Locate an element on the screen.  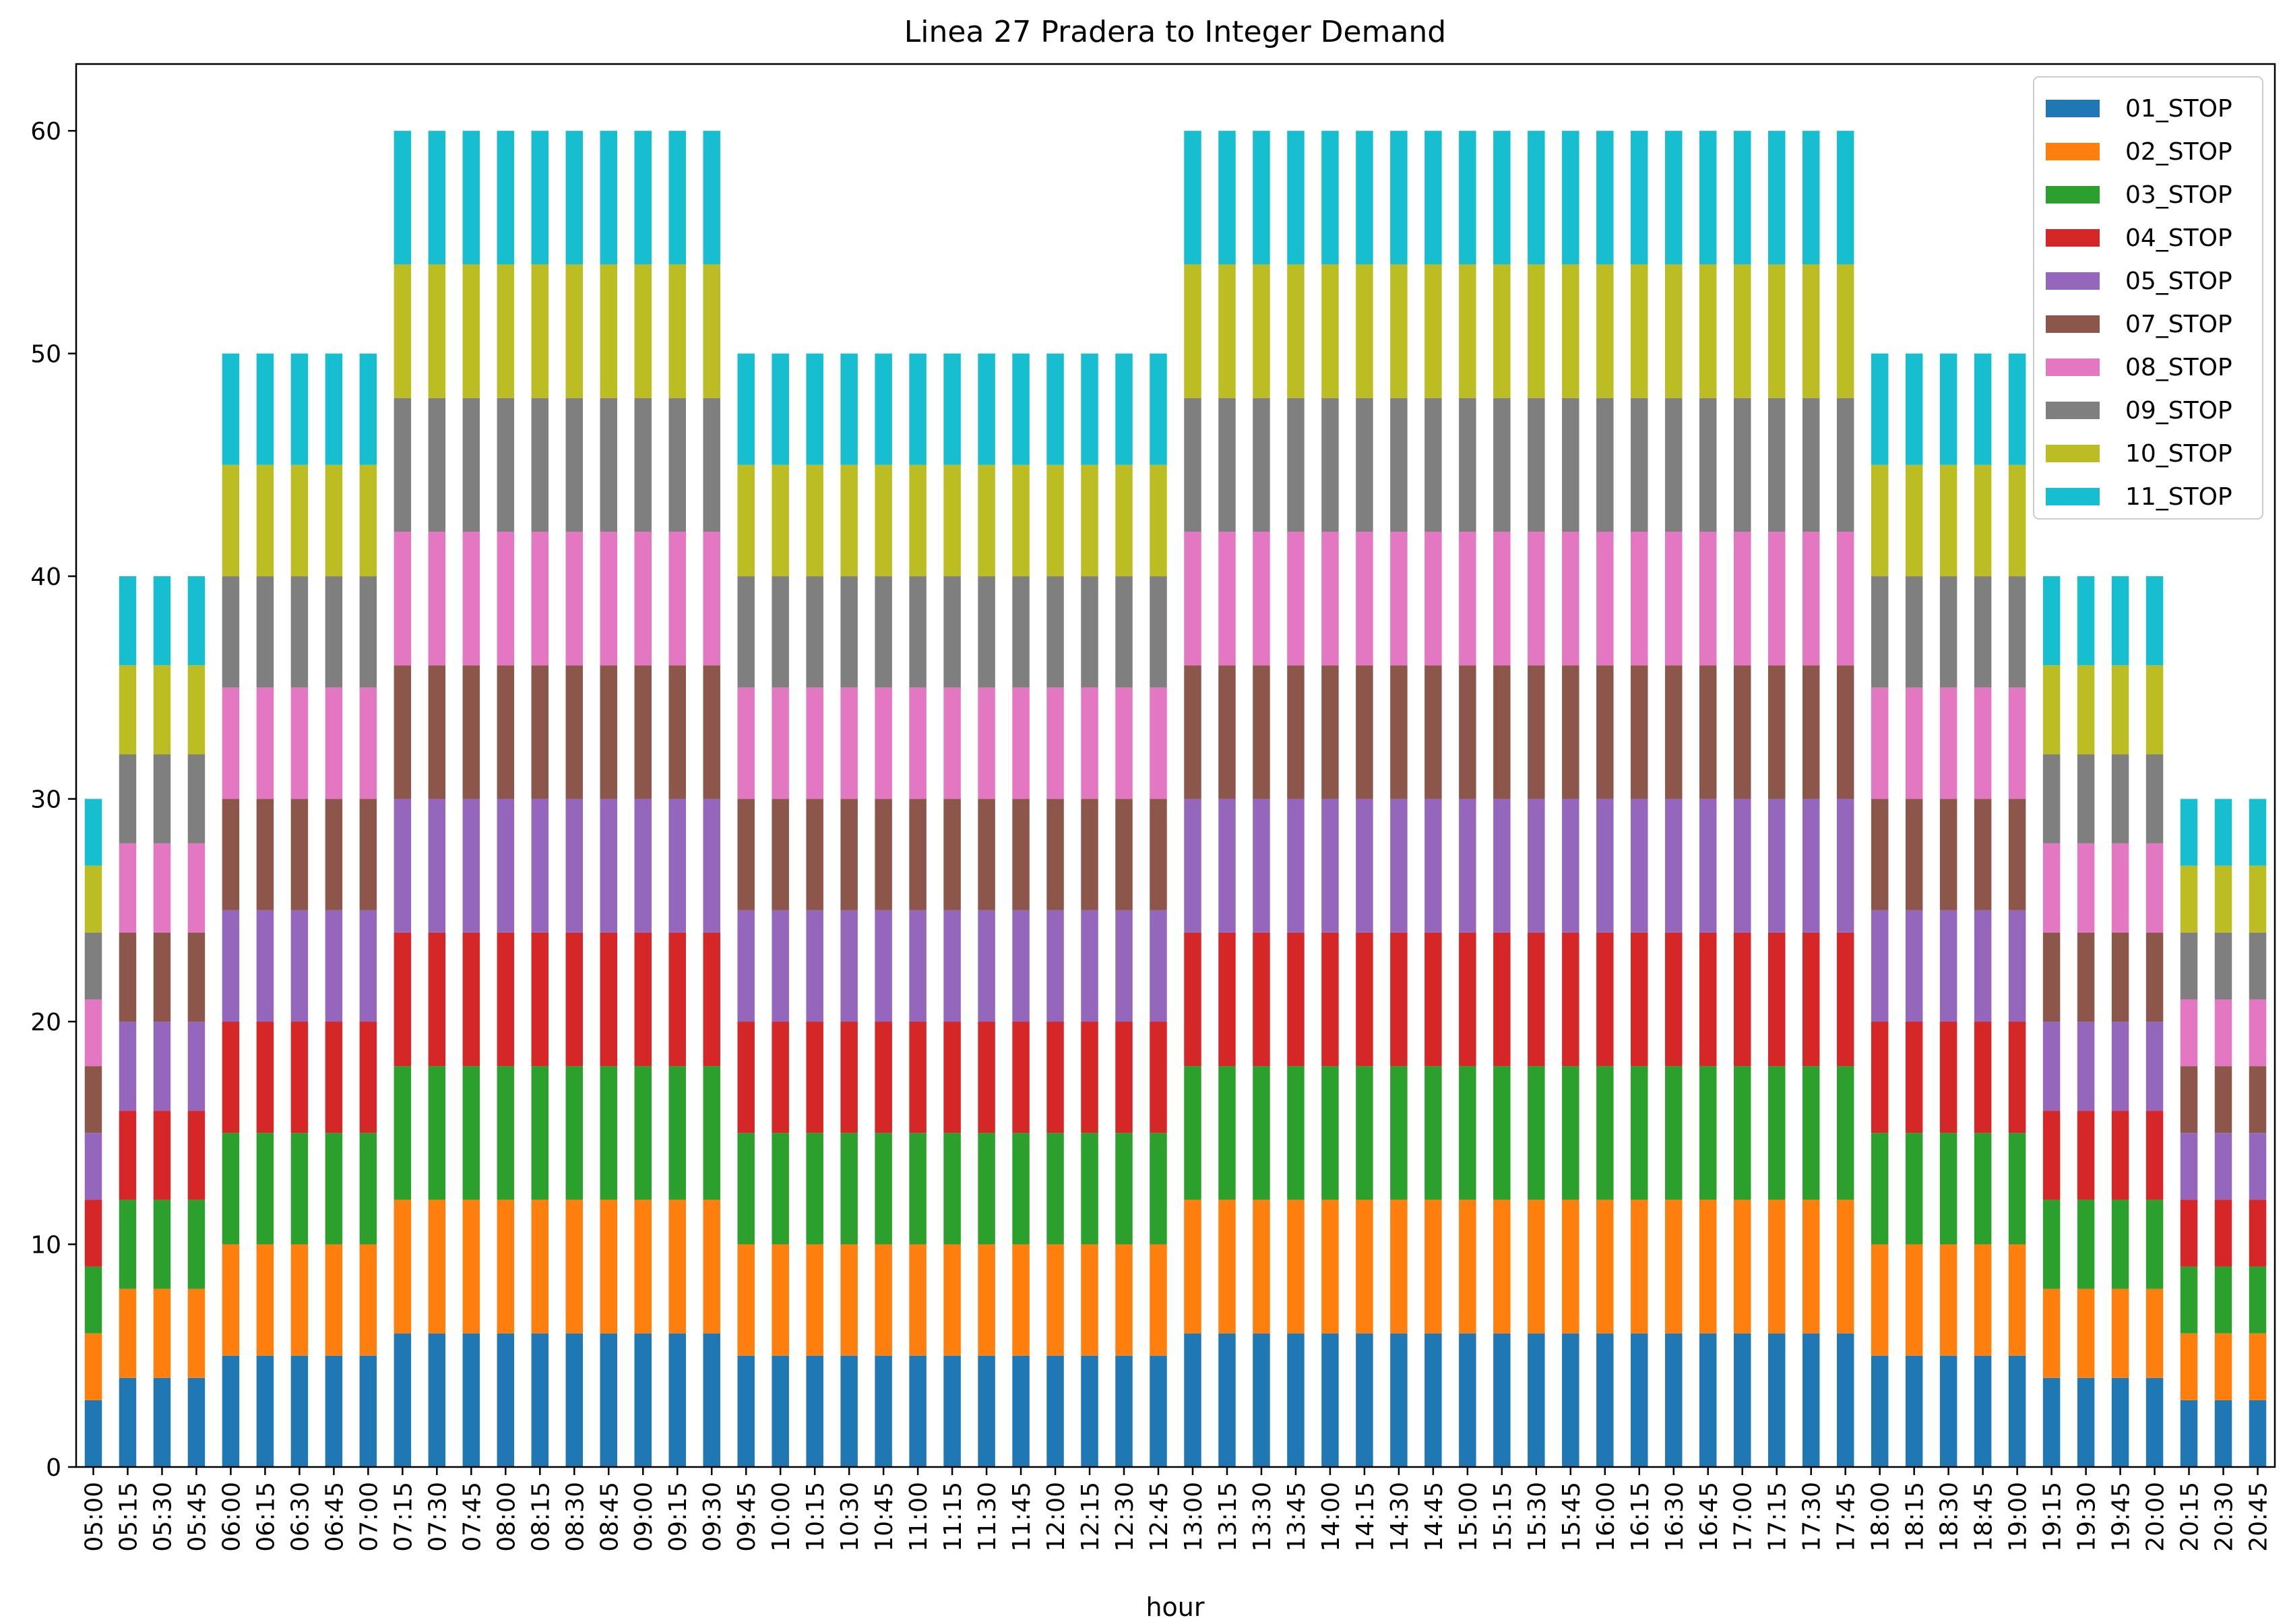
bar-segment-10-stop-1930 is located at coordinates (2086, 710).